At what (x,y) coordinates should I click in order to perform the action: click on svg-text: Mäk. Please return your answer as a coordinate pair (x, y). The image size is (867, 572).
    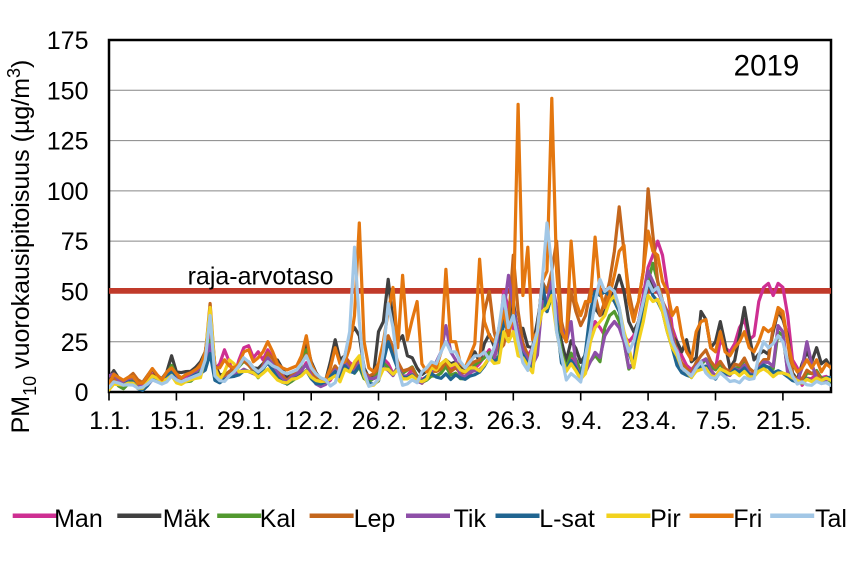
    Looking at the image, I should click on (187, 519).